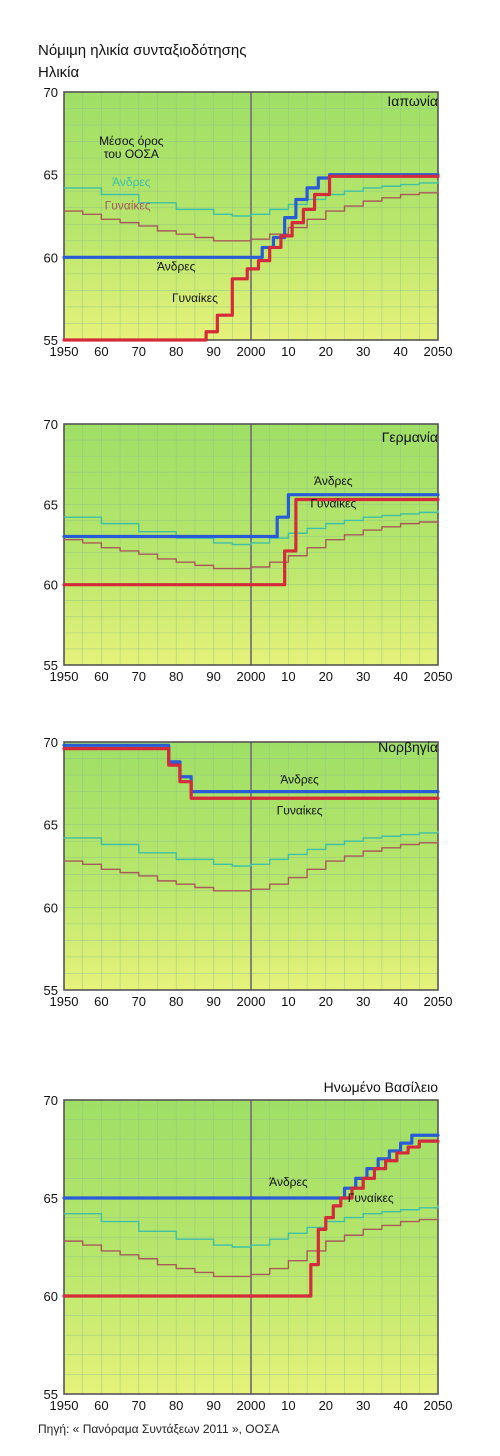 Image resolution: width=500 pixels, height=1456 pixels. What do you see at coordinates (131, 141) in the screenshot?
I see `annotation-oecd: Μέσος όρος` at bounding box center [131, 141].